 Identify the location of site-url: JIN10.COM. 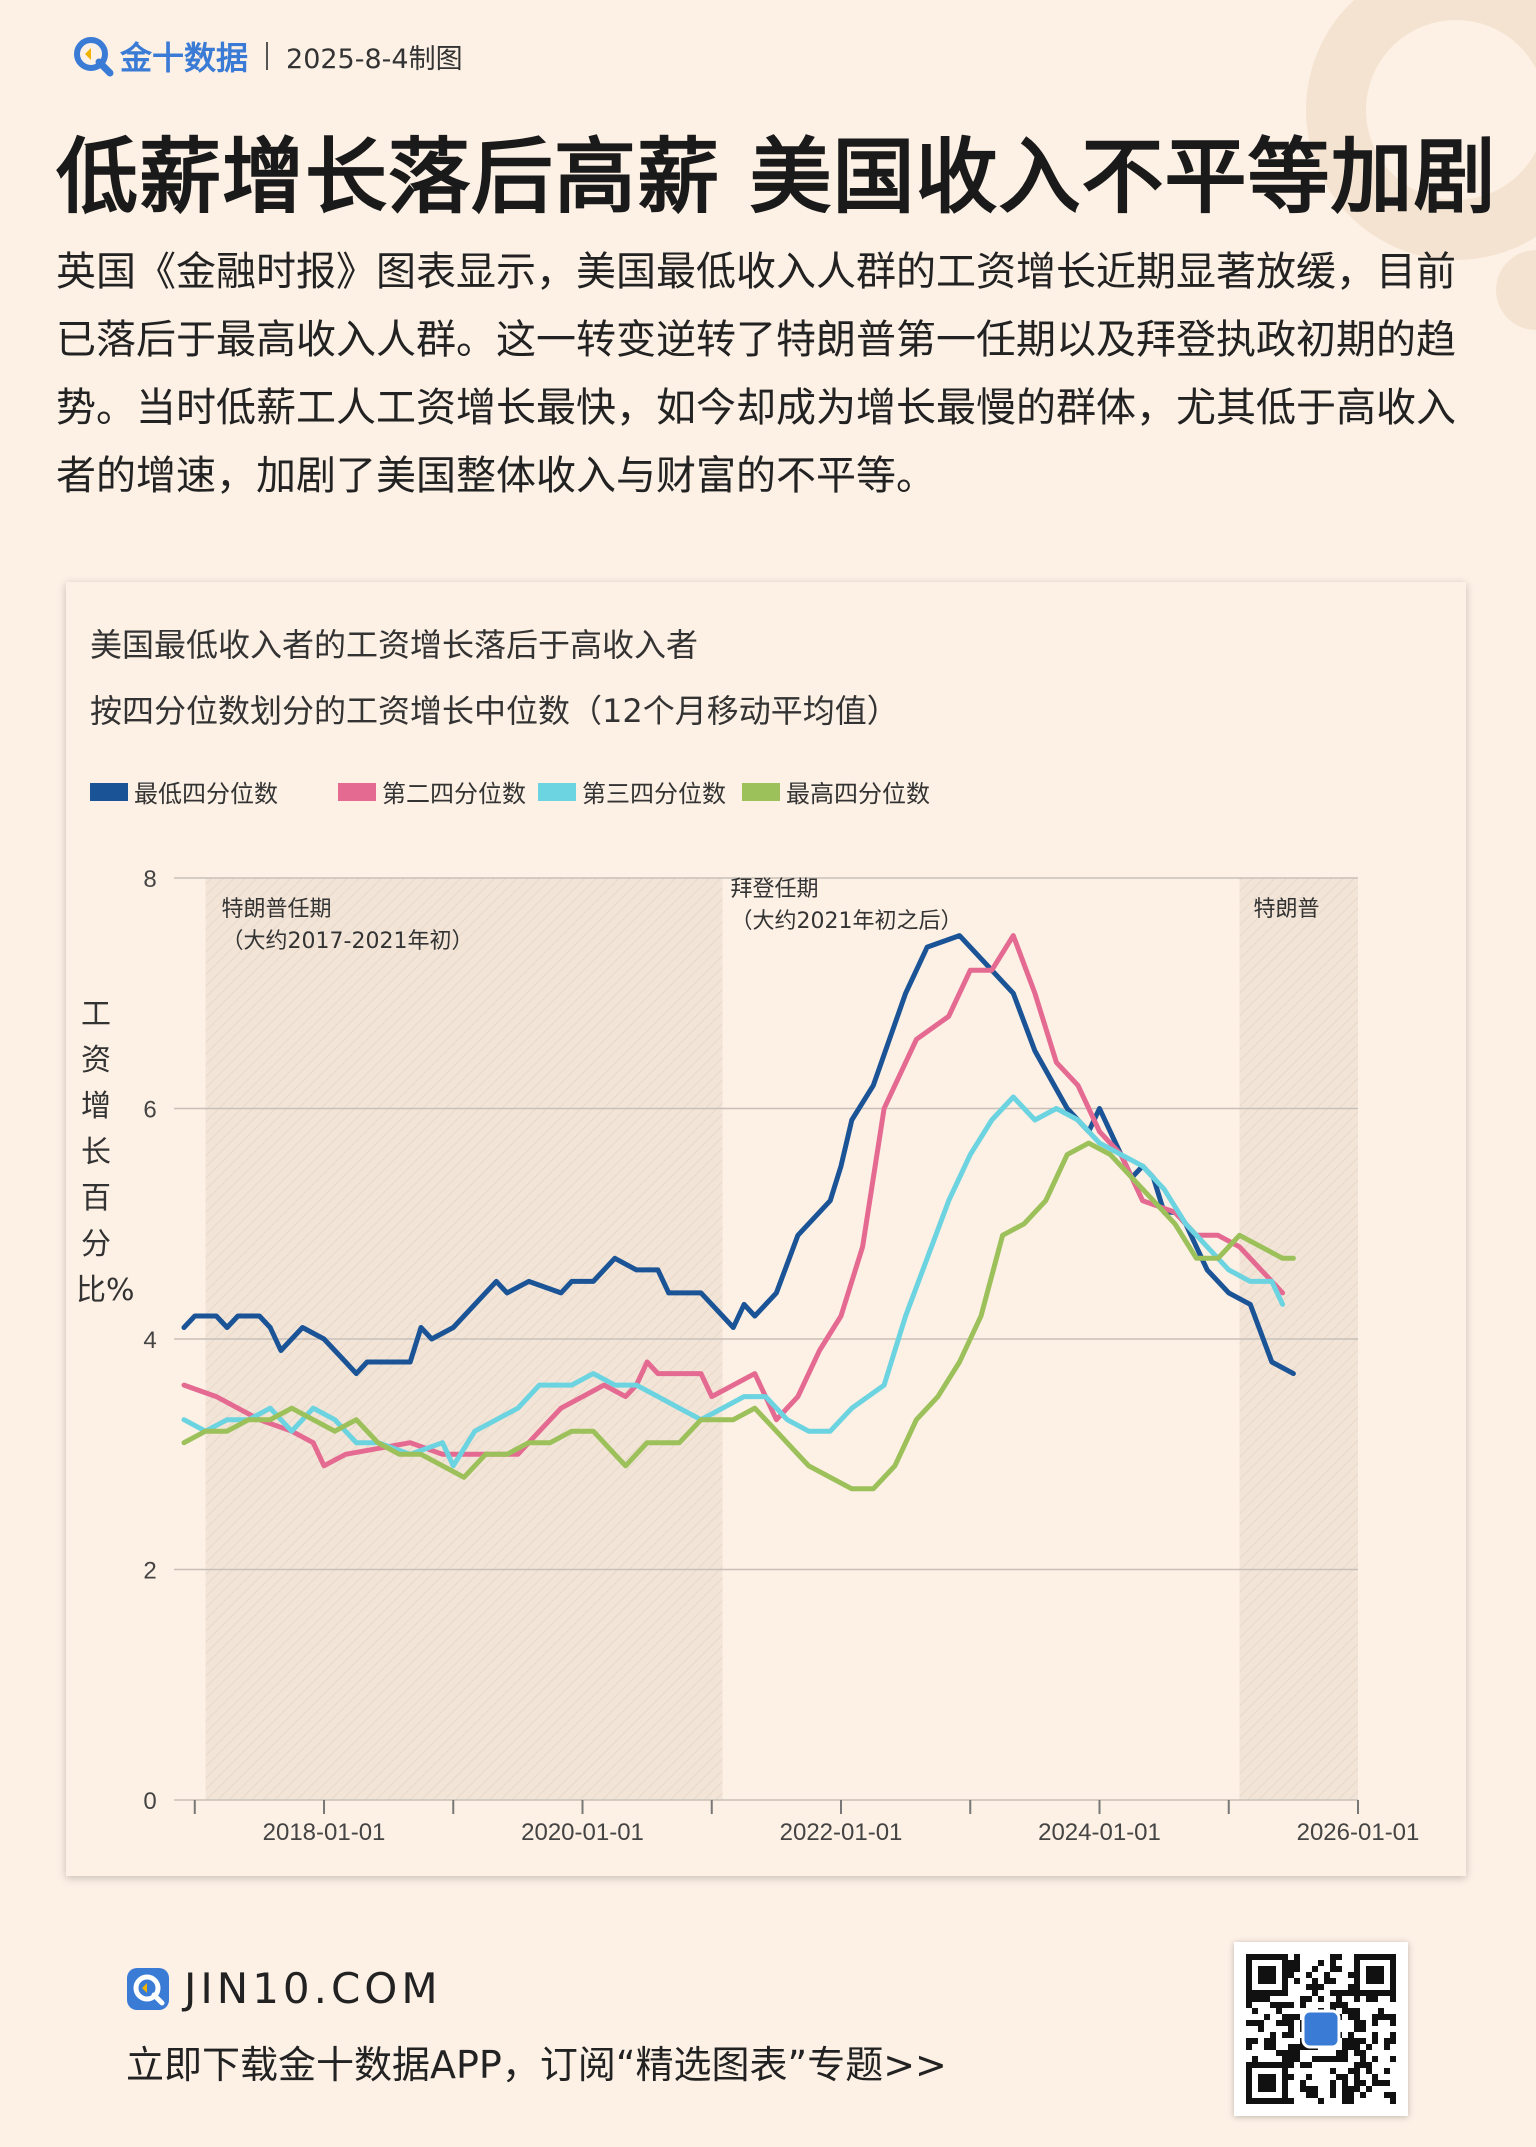
(313, 1988).